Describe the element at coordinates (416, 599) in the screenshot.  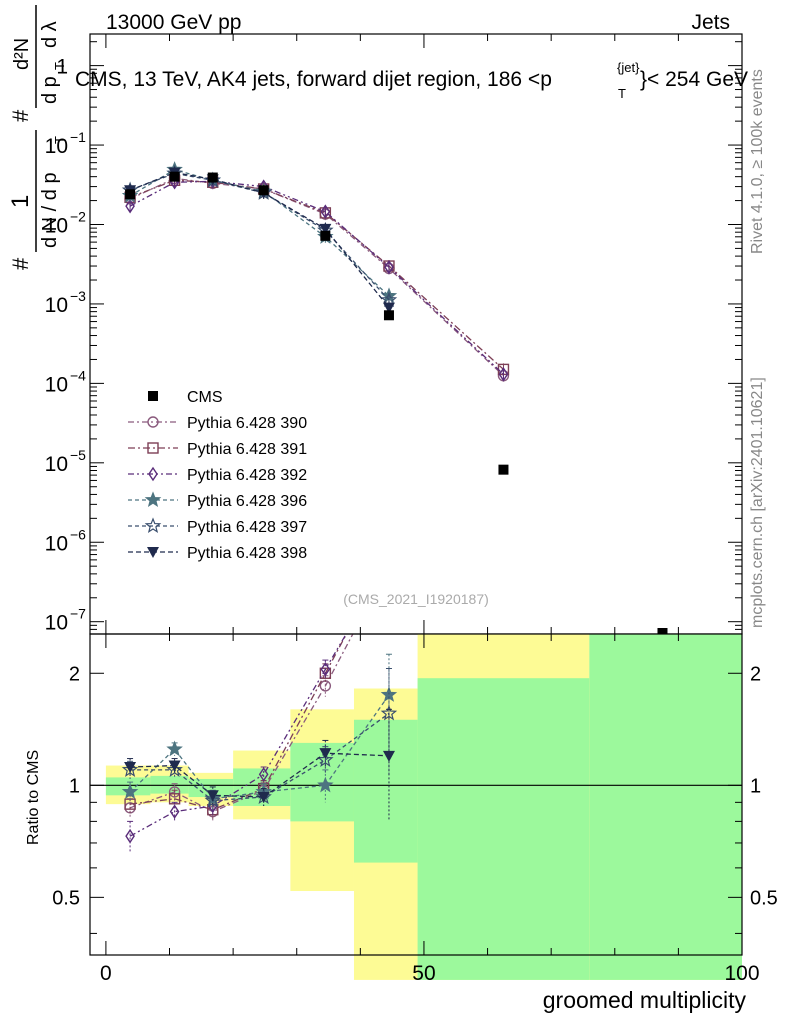
I see `analysis-id: (CMS_2021_I1920187)` at that location.